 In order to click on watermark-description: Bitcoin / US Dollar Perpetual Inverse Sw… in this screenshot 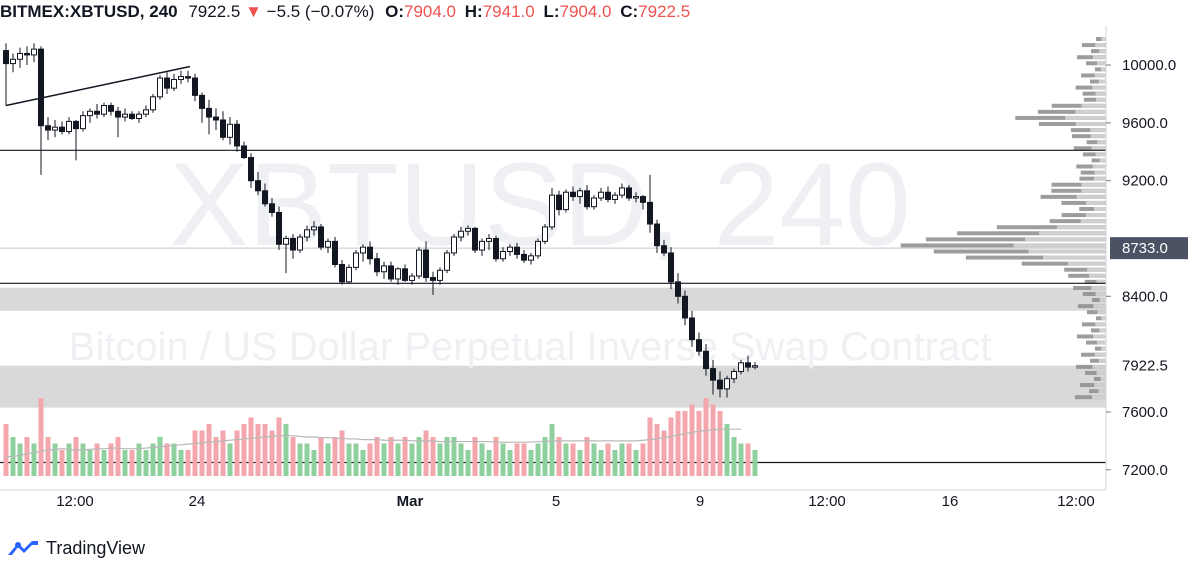, I will do `click(530, 347)`.